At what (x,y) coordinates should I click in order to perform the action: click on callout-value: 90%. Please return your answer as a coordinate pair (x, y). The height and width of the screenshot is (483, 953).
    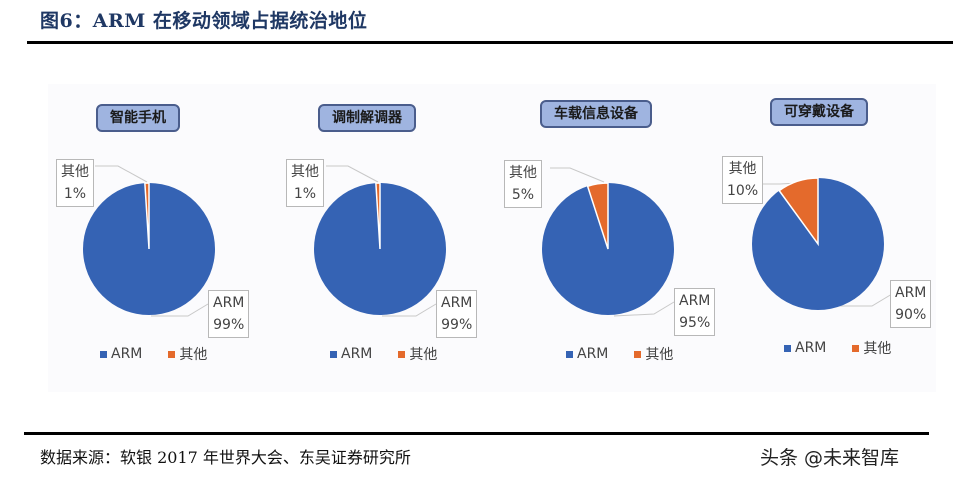
    Looking at the image, I should click on (911, 315).